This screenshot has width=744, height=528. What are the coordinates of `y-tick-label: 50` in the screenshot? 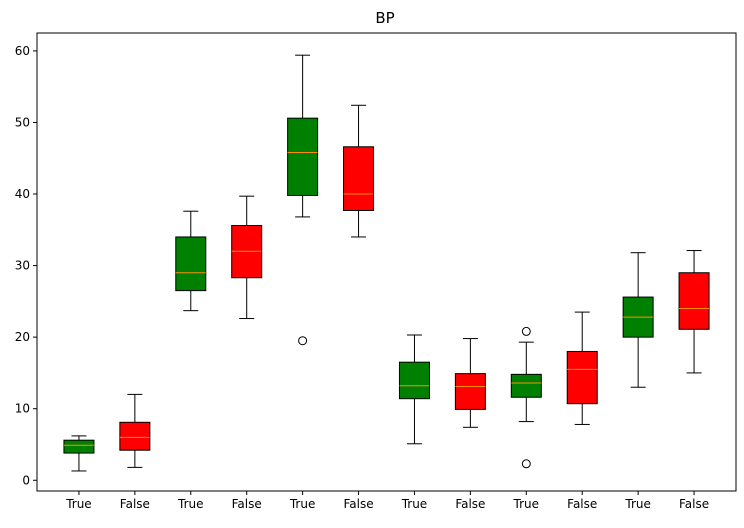 It's located at (22, 122).